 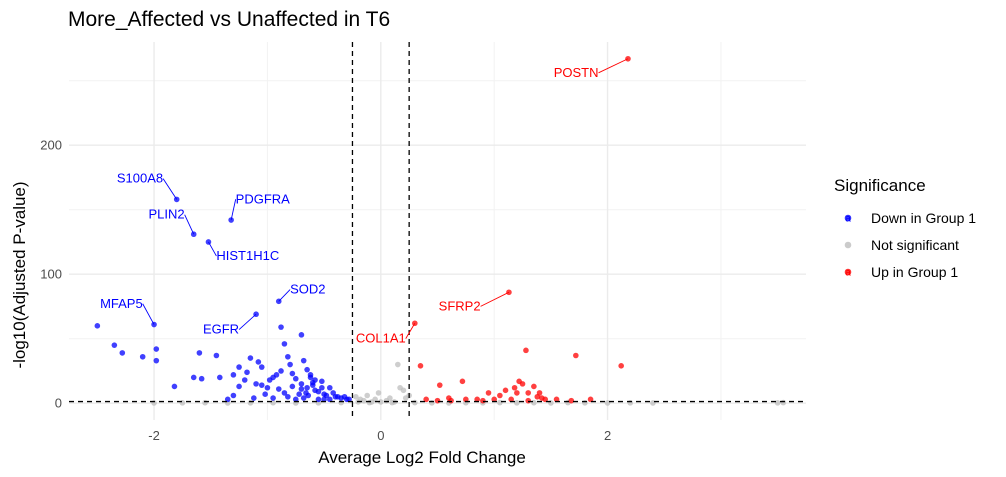 What do you see at coordinates (923, 218) in the screenshot?
I see `legend-label: Down in Group 1` at bounding box center [923, 218].